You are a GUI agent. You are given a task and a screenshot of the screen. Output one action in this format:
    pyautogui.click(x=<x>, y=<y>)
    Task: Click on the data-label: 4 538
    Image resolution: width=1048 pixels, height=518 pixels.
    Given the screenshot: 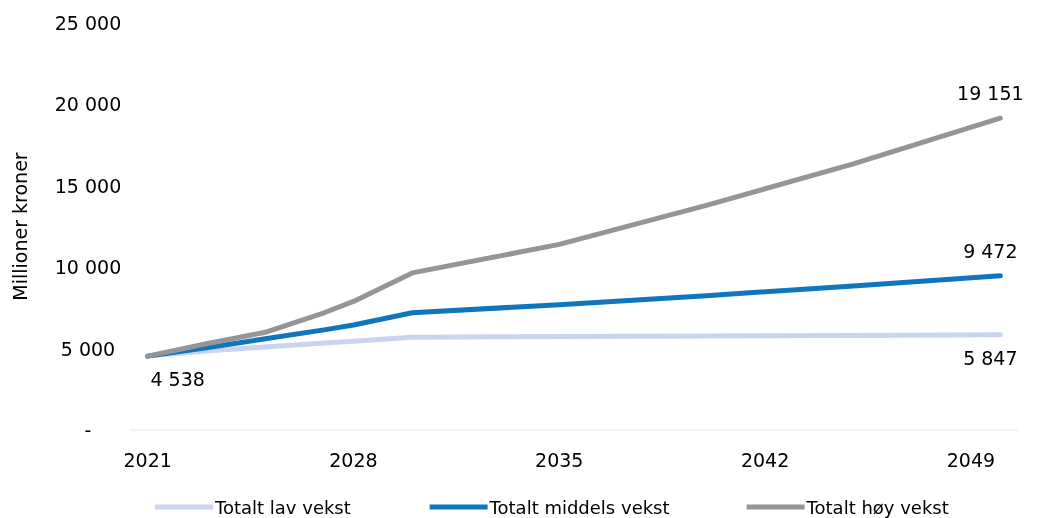 What is the action you would take?
    pyautogui.click(x=177, y=379)
    